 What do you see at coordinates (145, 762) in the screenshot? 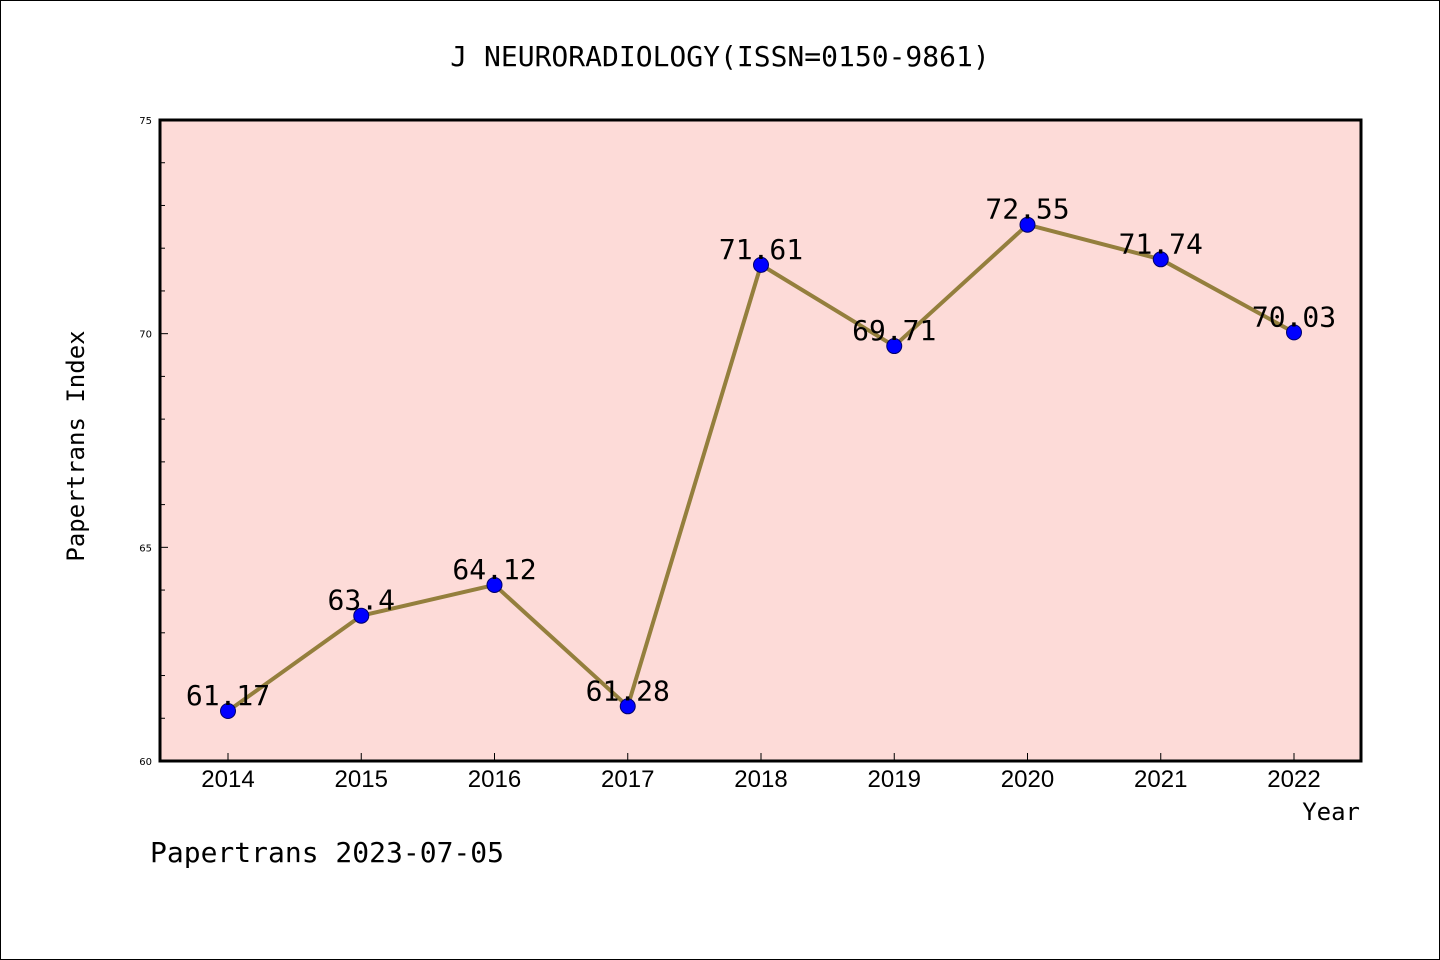
I see `y-tick-label: 60` at bounding box center [145, 762].